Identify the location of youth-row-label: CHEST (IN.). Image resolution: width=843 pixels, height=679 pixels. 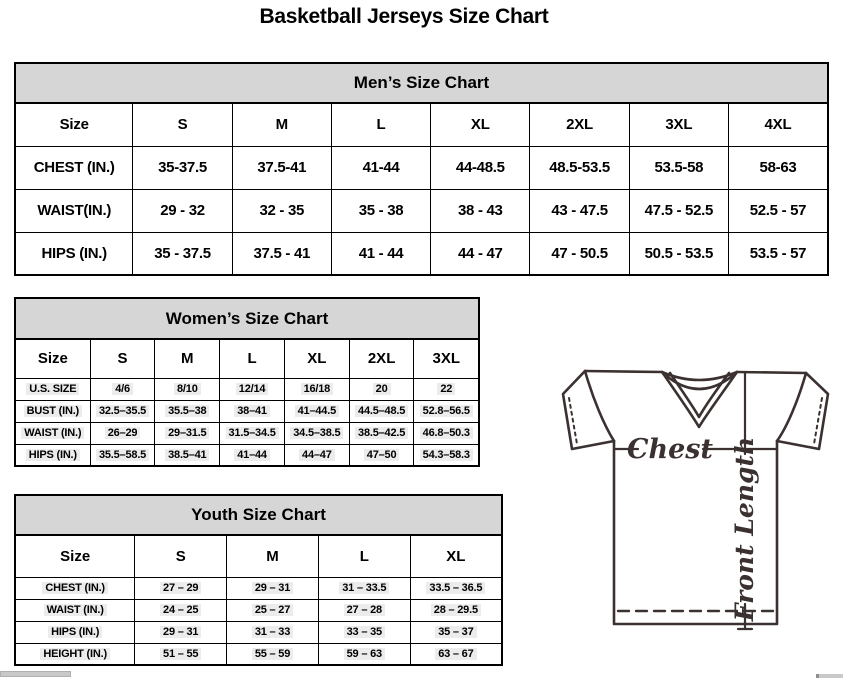
(75, 588).